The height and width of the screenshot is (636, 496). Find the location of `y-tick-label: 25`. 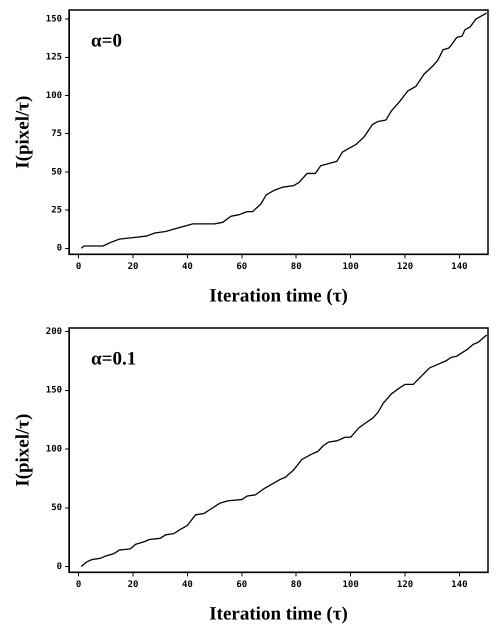

y-tick-label: 25 is located at coordinates (56, 210).